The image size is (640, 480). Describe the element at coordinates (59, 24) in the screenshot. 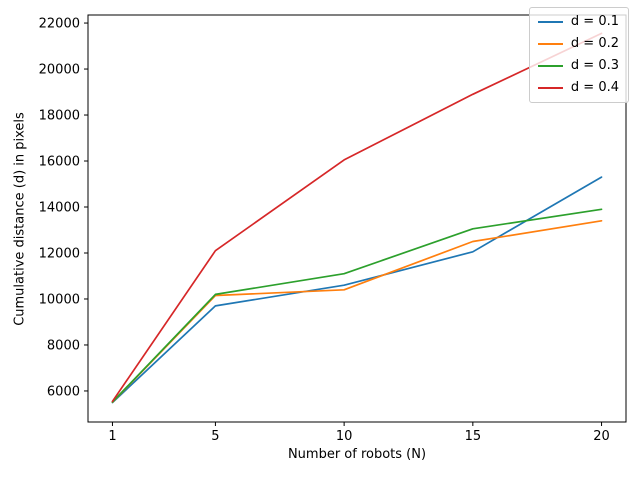

I see `y-tick-label: 22000` at that location.